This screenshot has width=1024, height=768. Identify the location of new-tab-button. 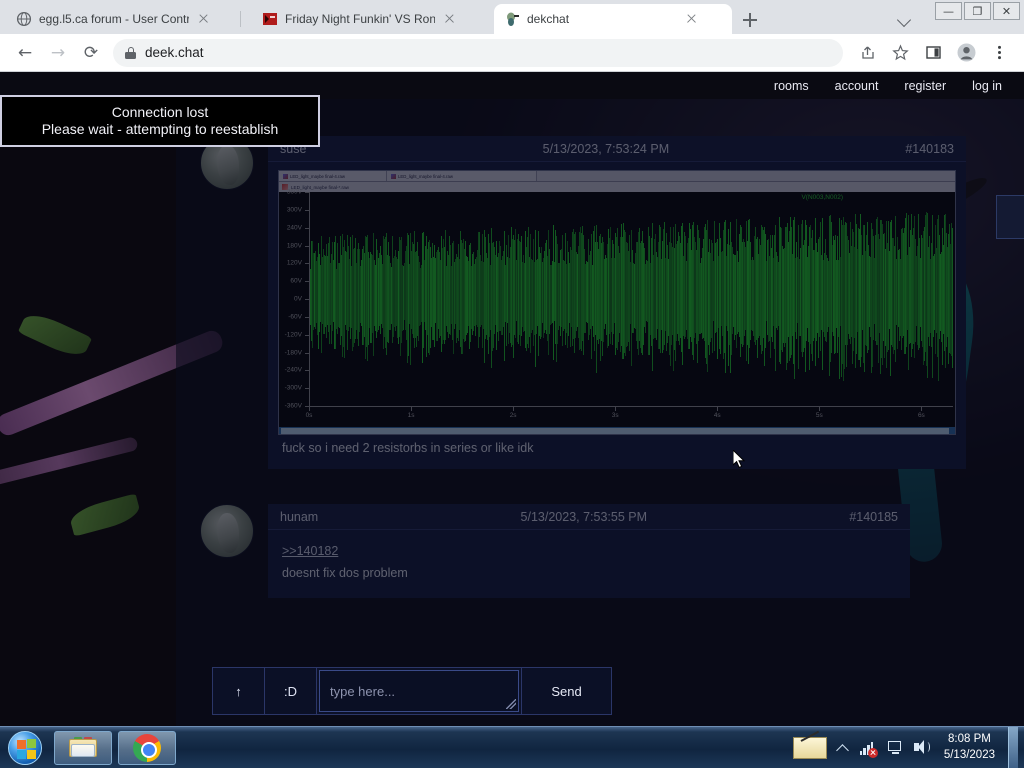
(750, 20).